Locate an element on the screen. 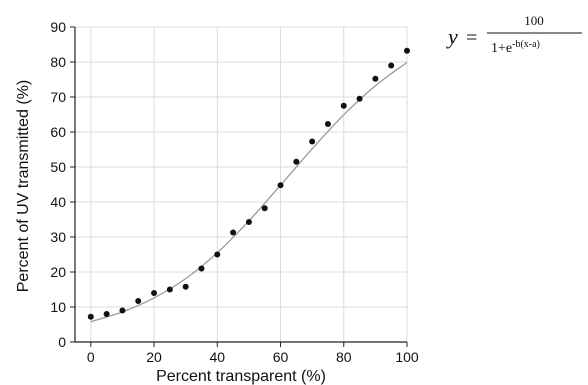 This screenshot has height=385, width=588. formula-equals: = is located at coordinates (471, 38).